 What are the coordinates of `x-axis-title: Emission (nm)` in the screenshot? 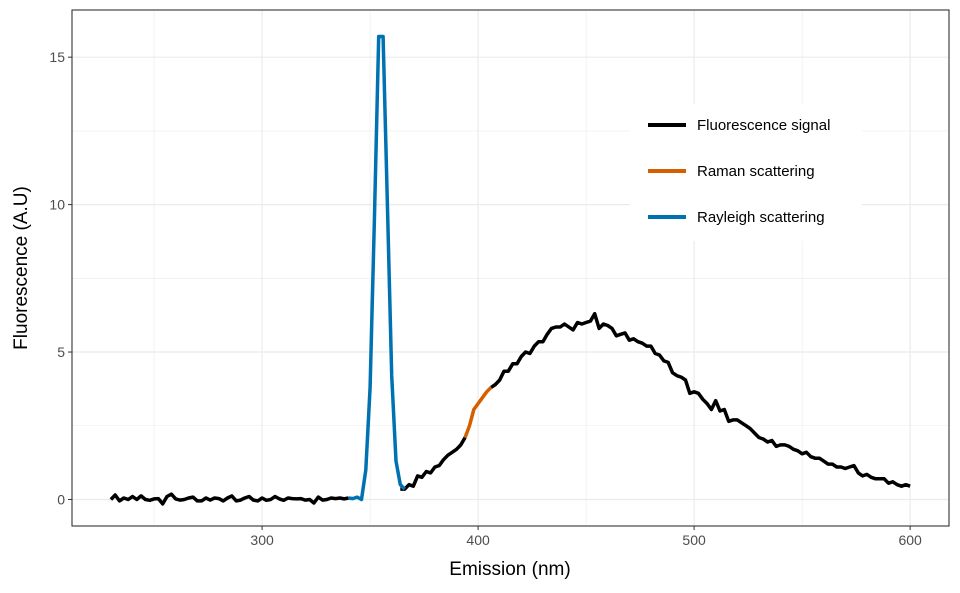 It's located at (509, 569).